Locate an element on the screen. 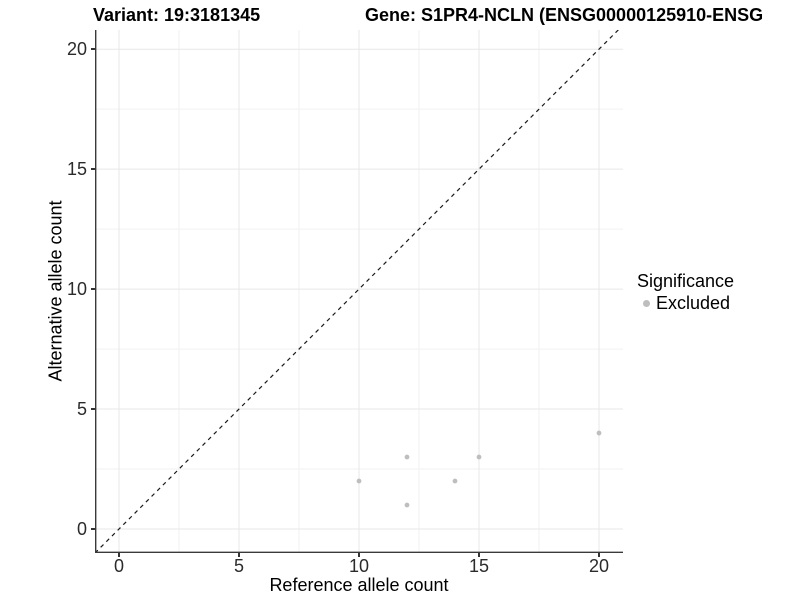  legend-title: Significance is located at coordinates (686, 281).